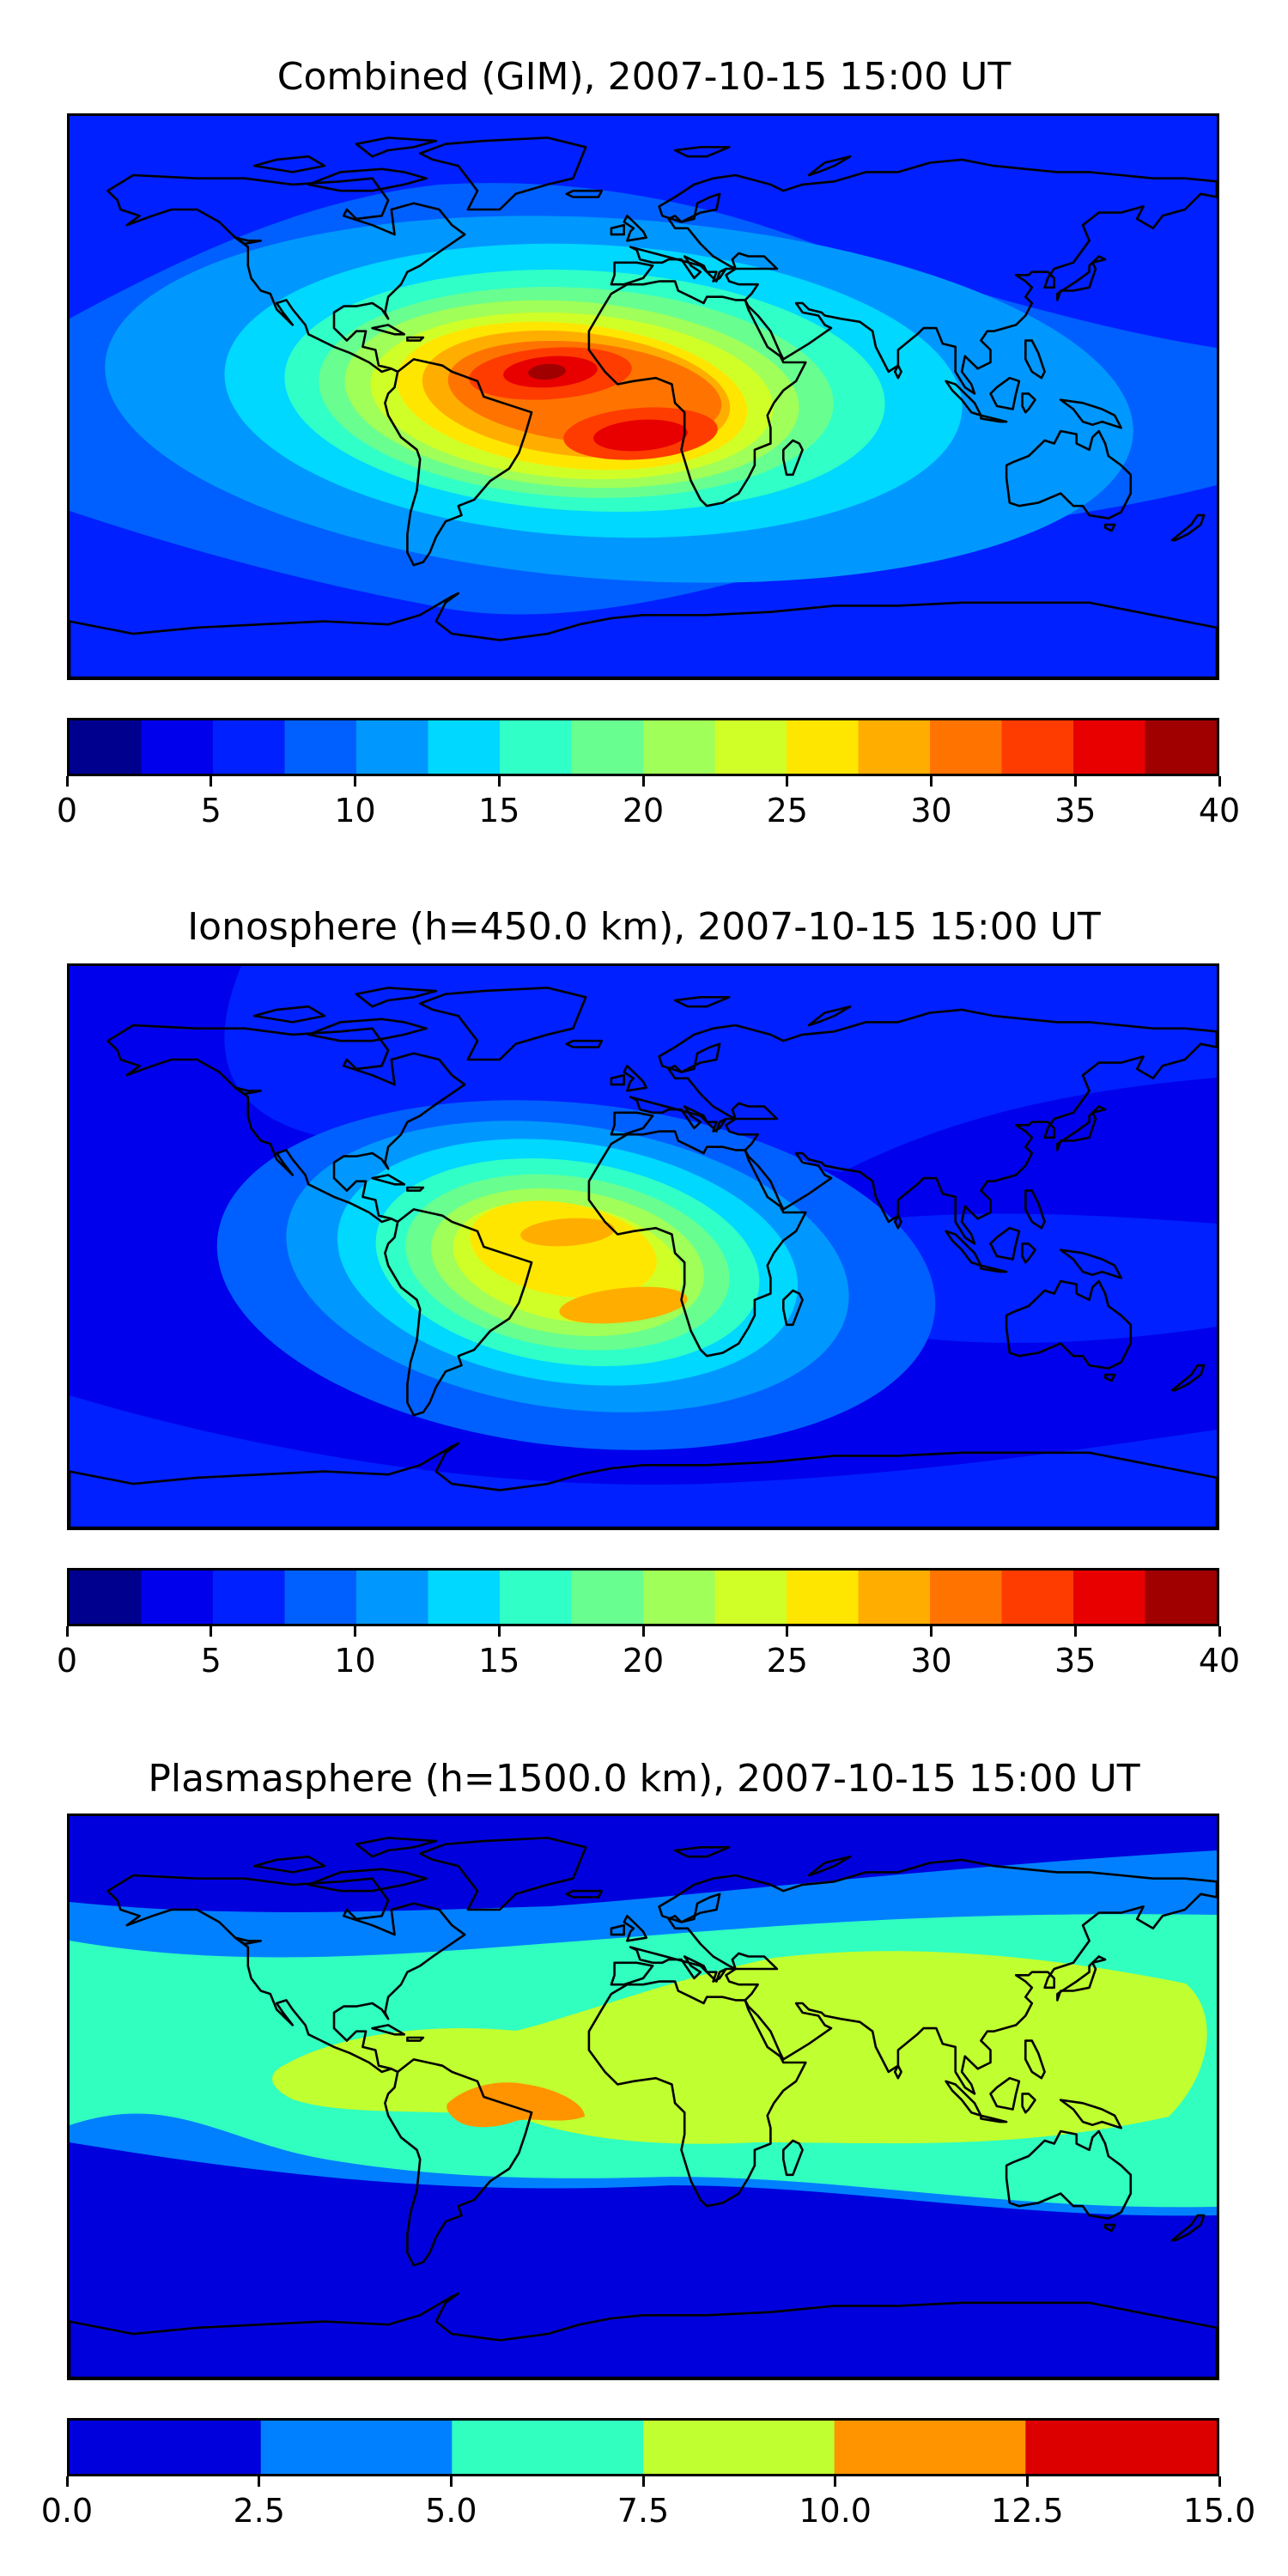 The width and height of the screenshot is (1288, 2576). What do you see at coordinates (643, 1661) in the screenshot?
I see `panel-2-colorbar-tick-label: 20` at bounding box center [643, 1661].